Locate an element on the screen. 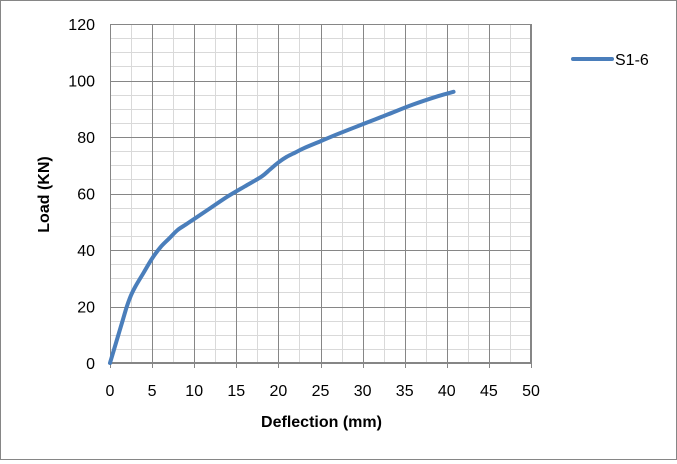  y-axis-title: Load (KN) is located at coordinates (44, 194).